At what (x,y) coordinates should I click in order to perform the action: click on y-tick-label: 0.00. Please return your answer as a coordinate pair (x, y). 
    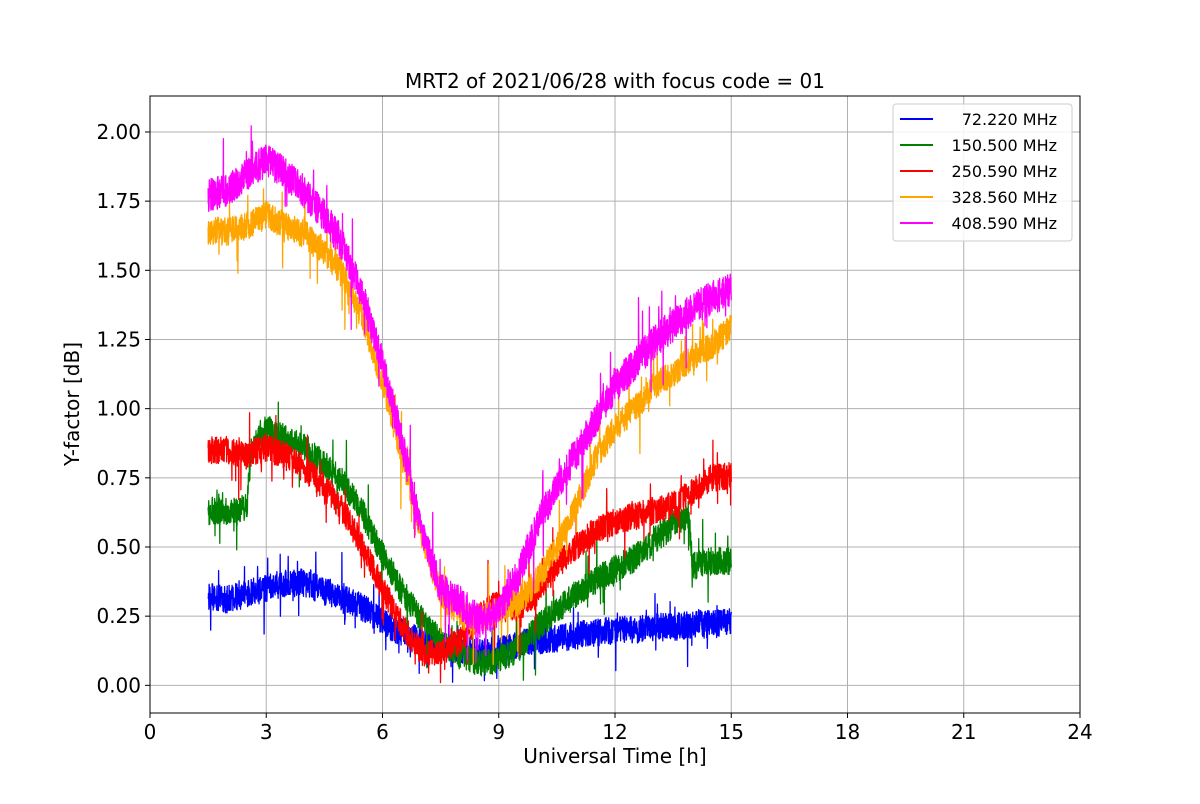
    Looking at the image, I should click on (118, 685).